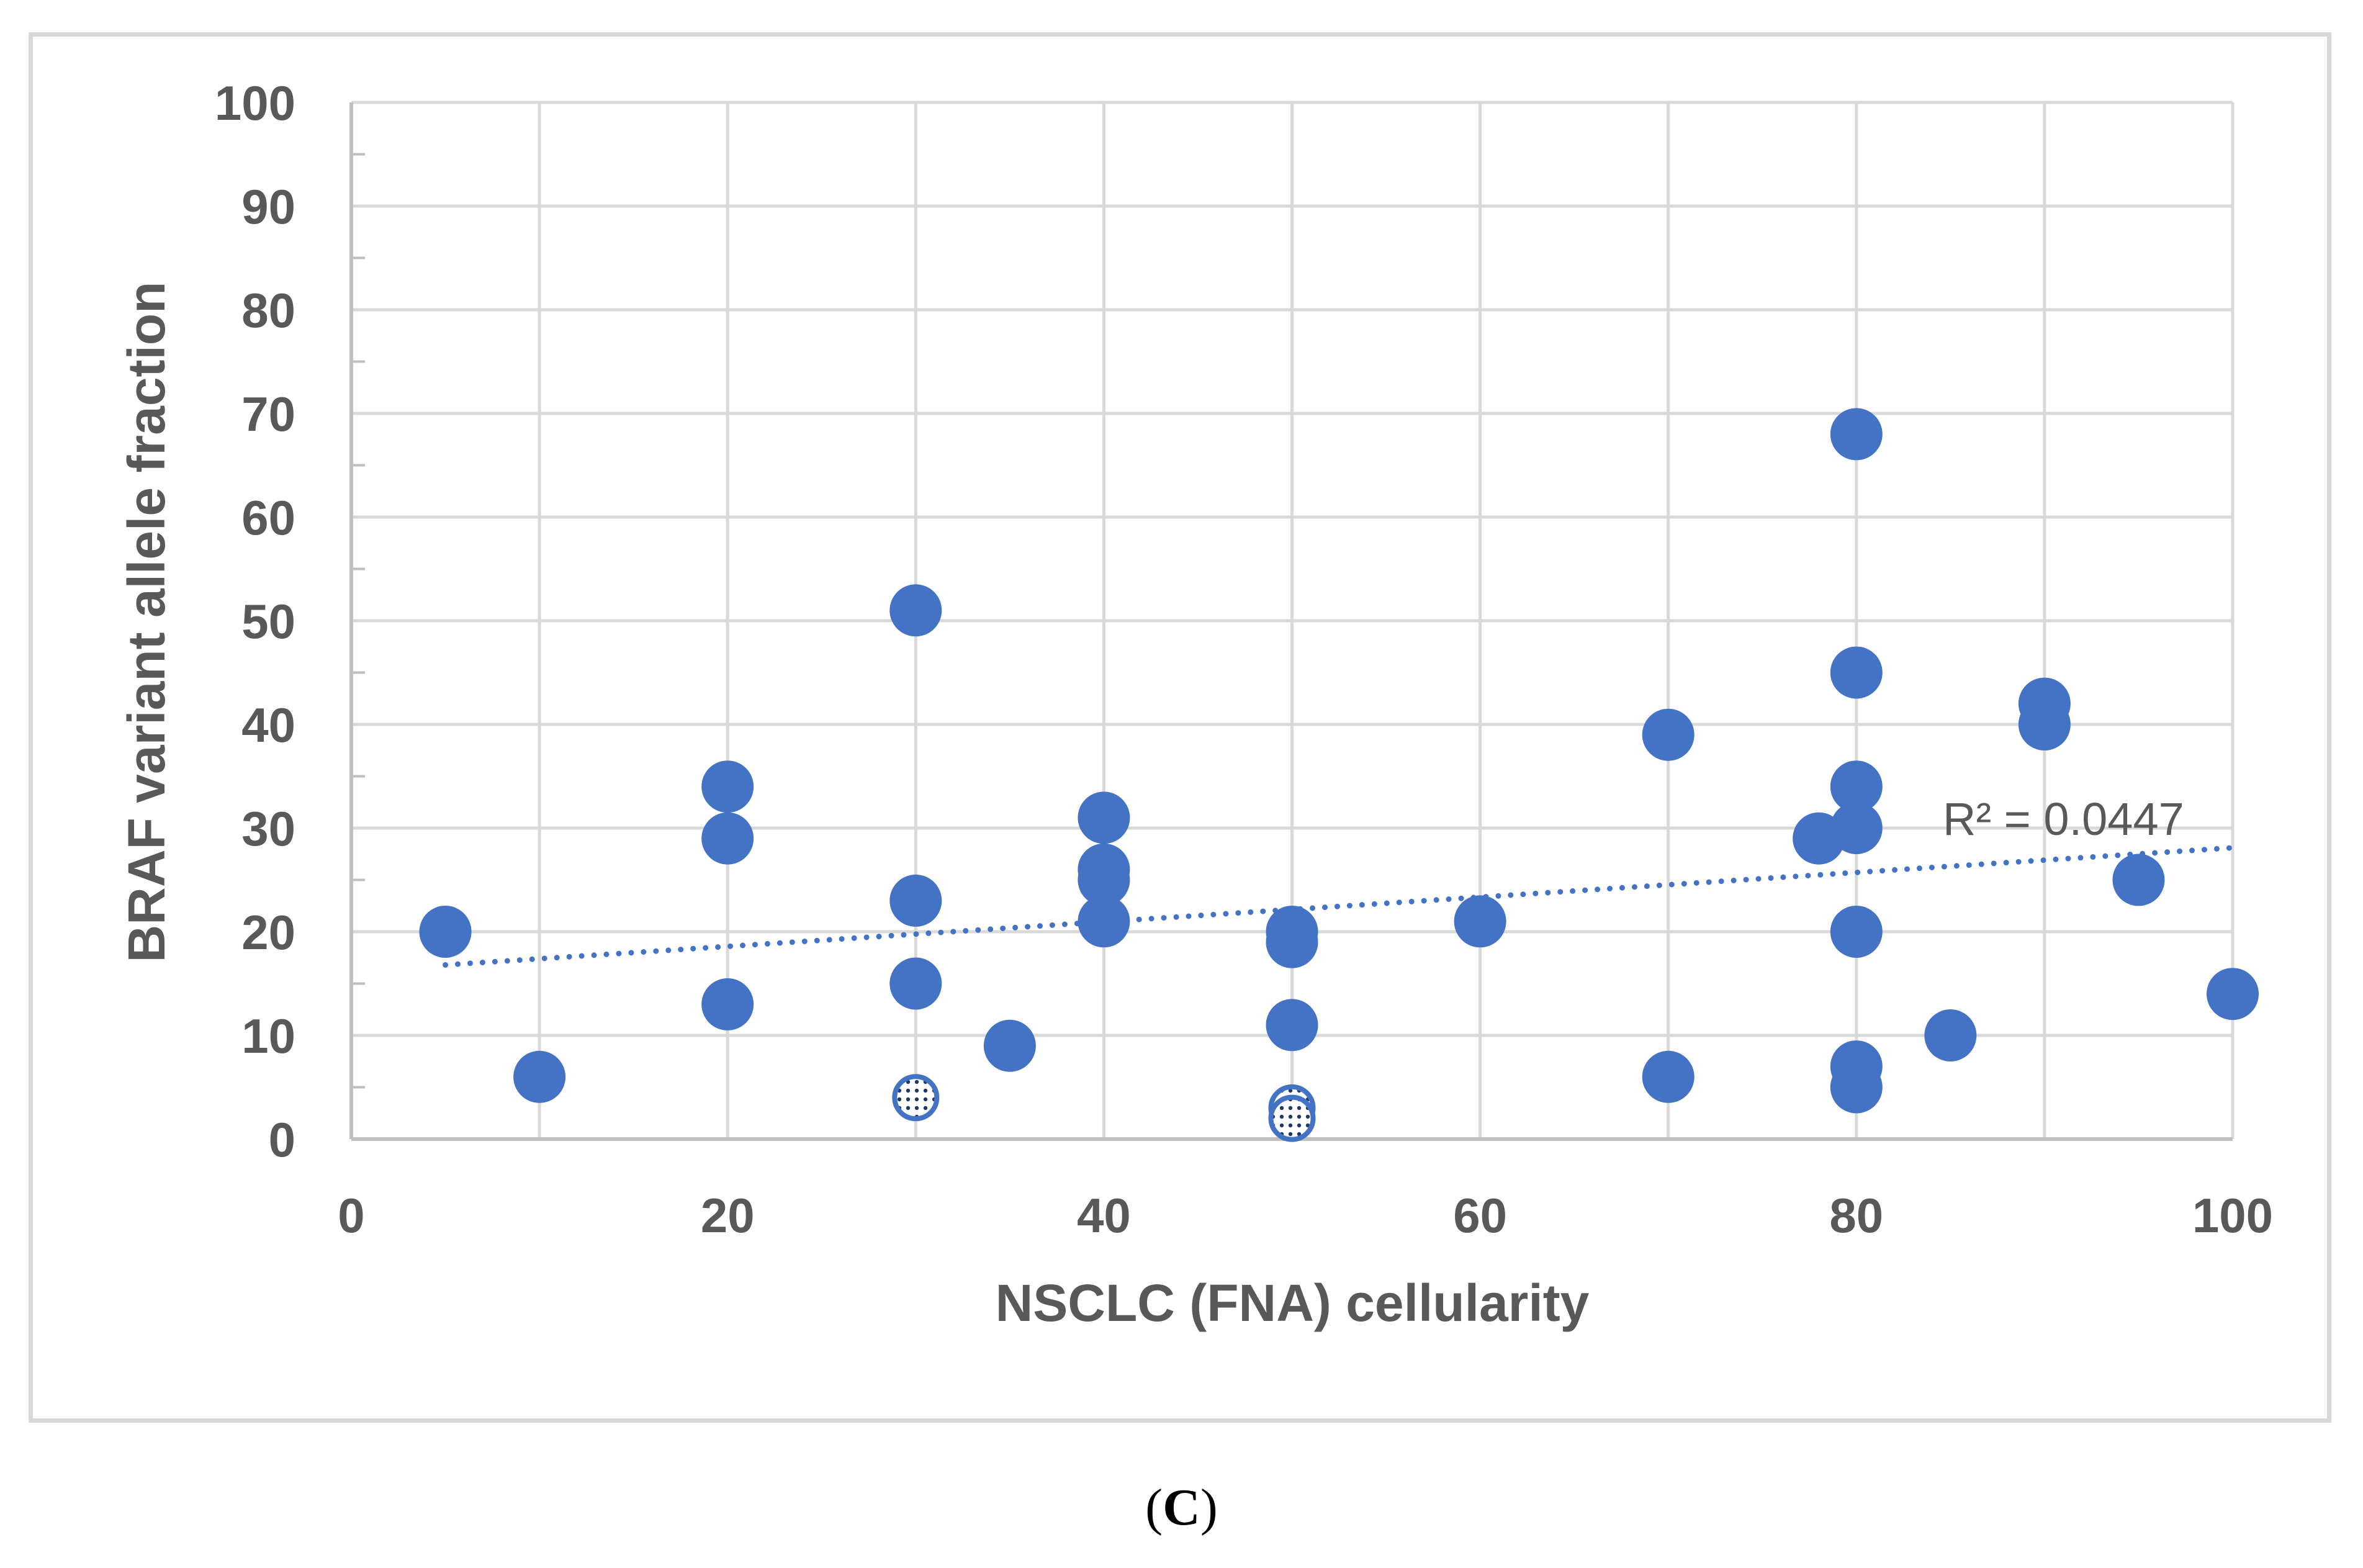  I want to click on x-axis-ticks: 0 20 40 60 80 100, so click(1305, 1216).